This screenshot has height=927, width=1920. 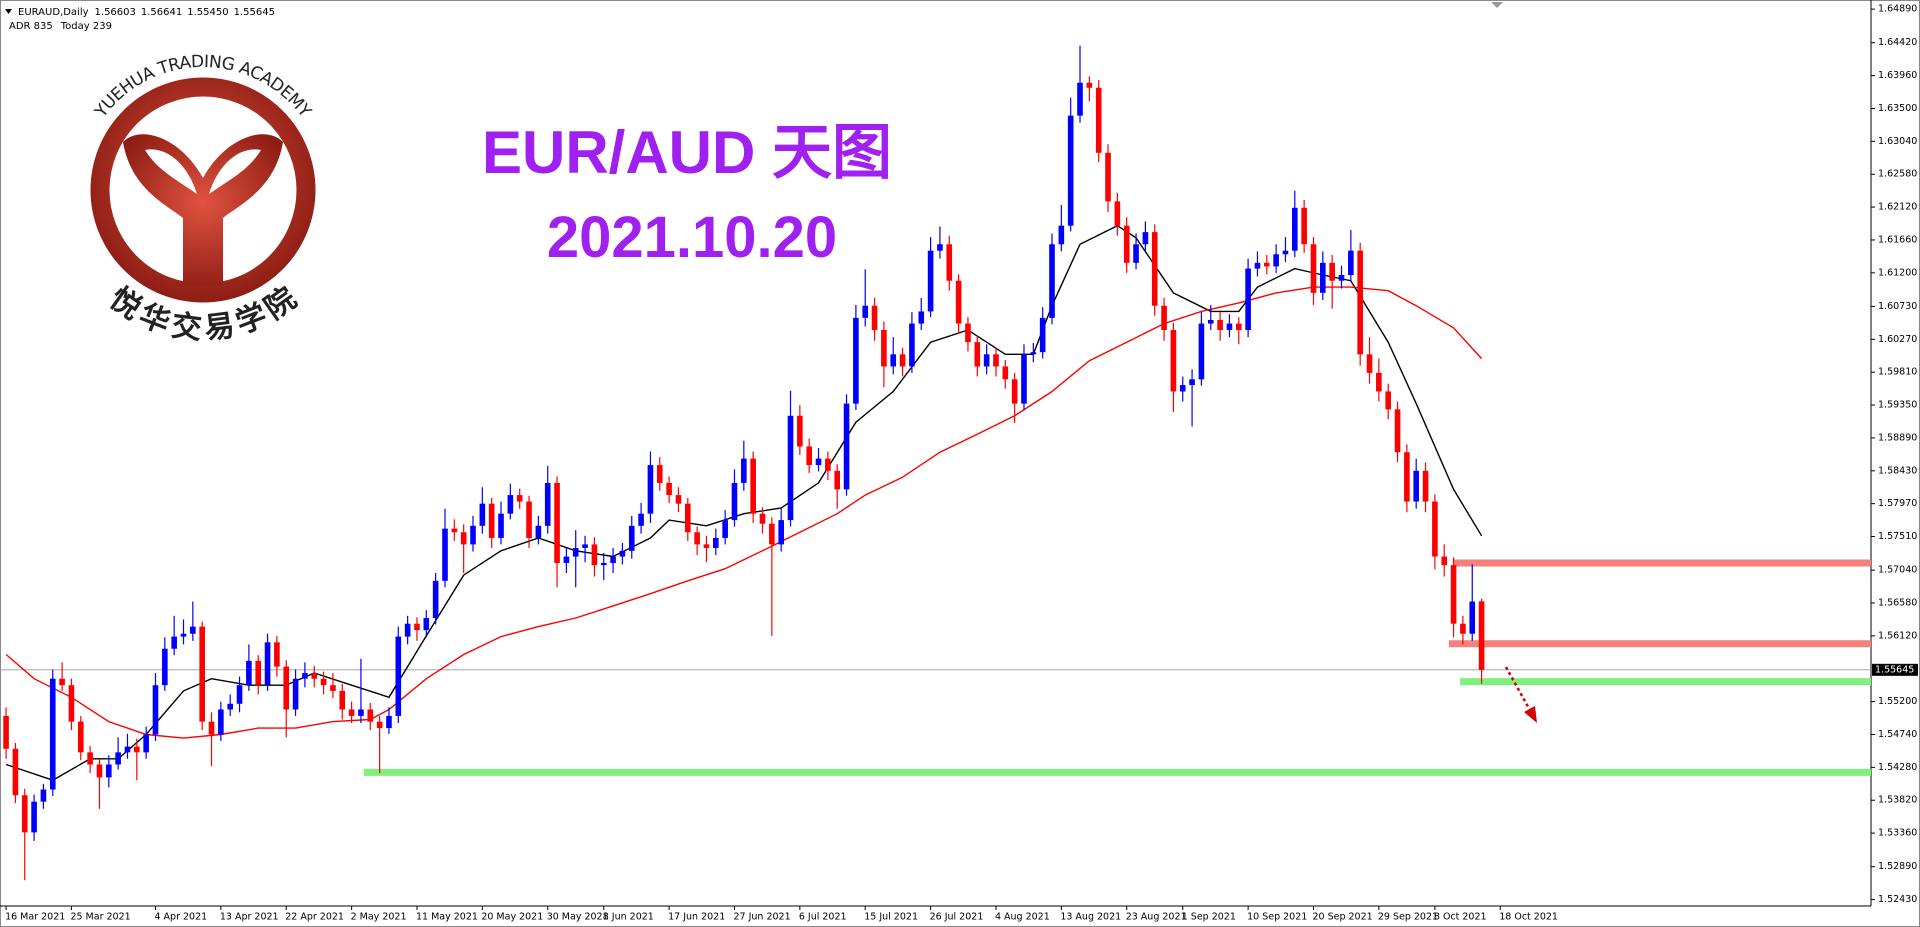 I want to click on x-tick-label: 4 Apr 2021, so click(x=180, y=917).